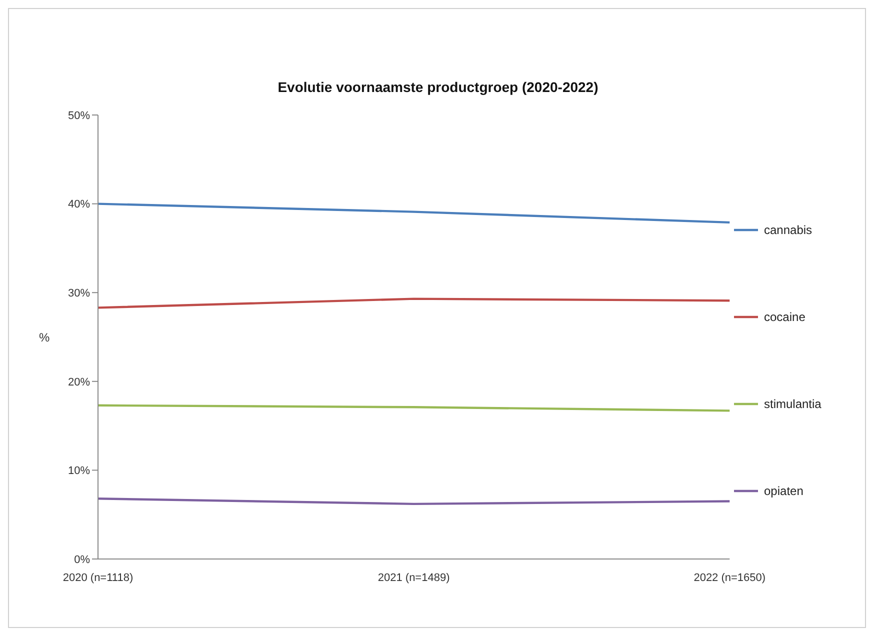 The width and height of the screenshot is (874, 637). What do you see at coordinates (785, 317) in the screenshot?
I see `legend-label: cocaine` at bounding box center [785, 317].